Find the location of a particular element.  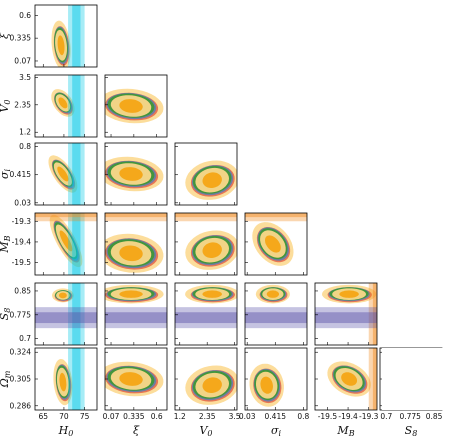

x-tick-label: 1.2 is located at coordinates (180, 416).